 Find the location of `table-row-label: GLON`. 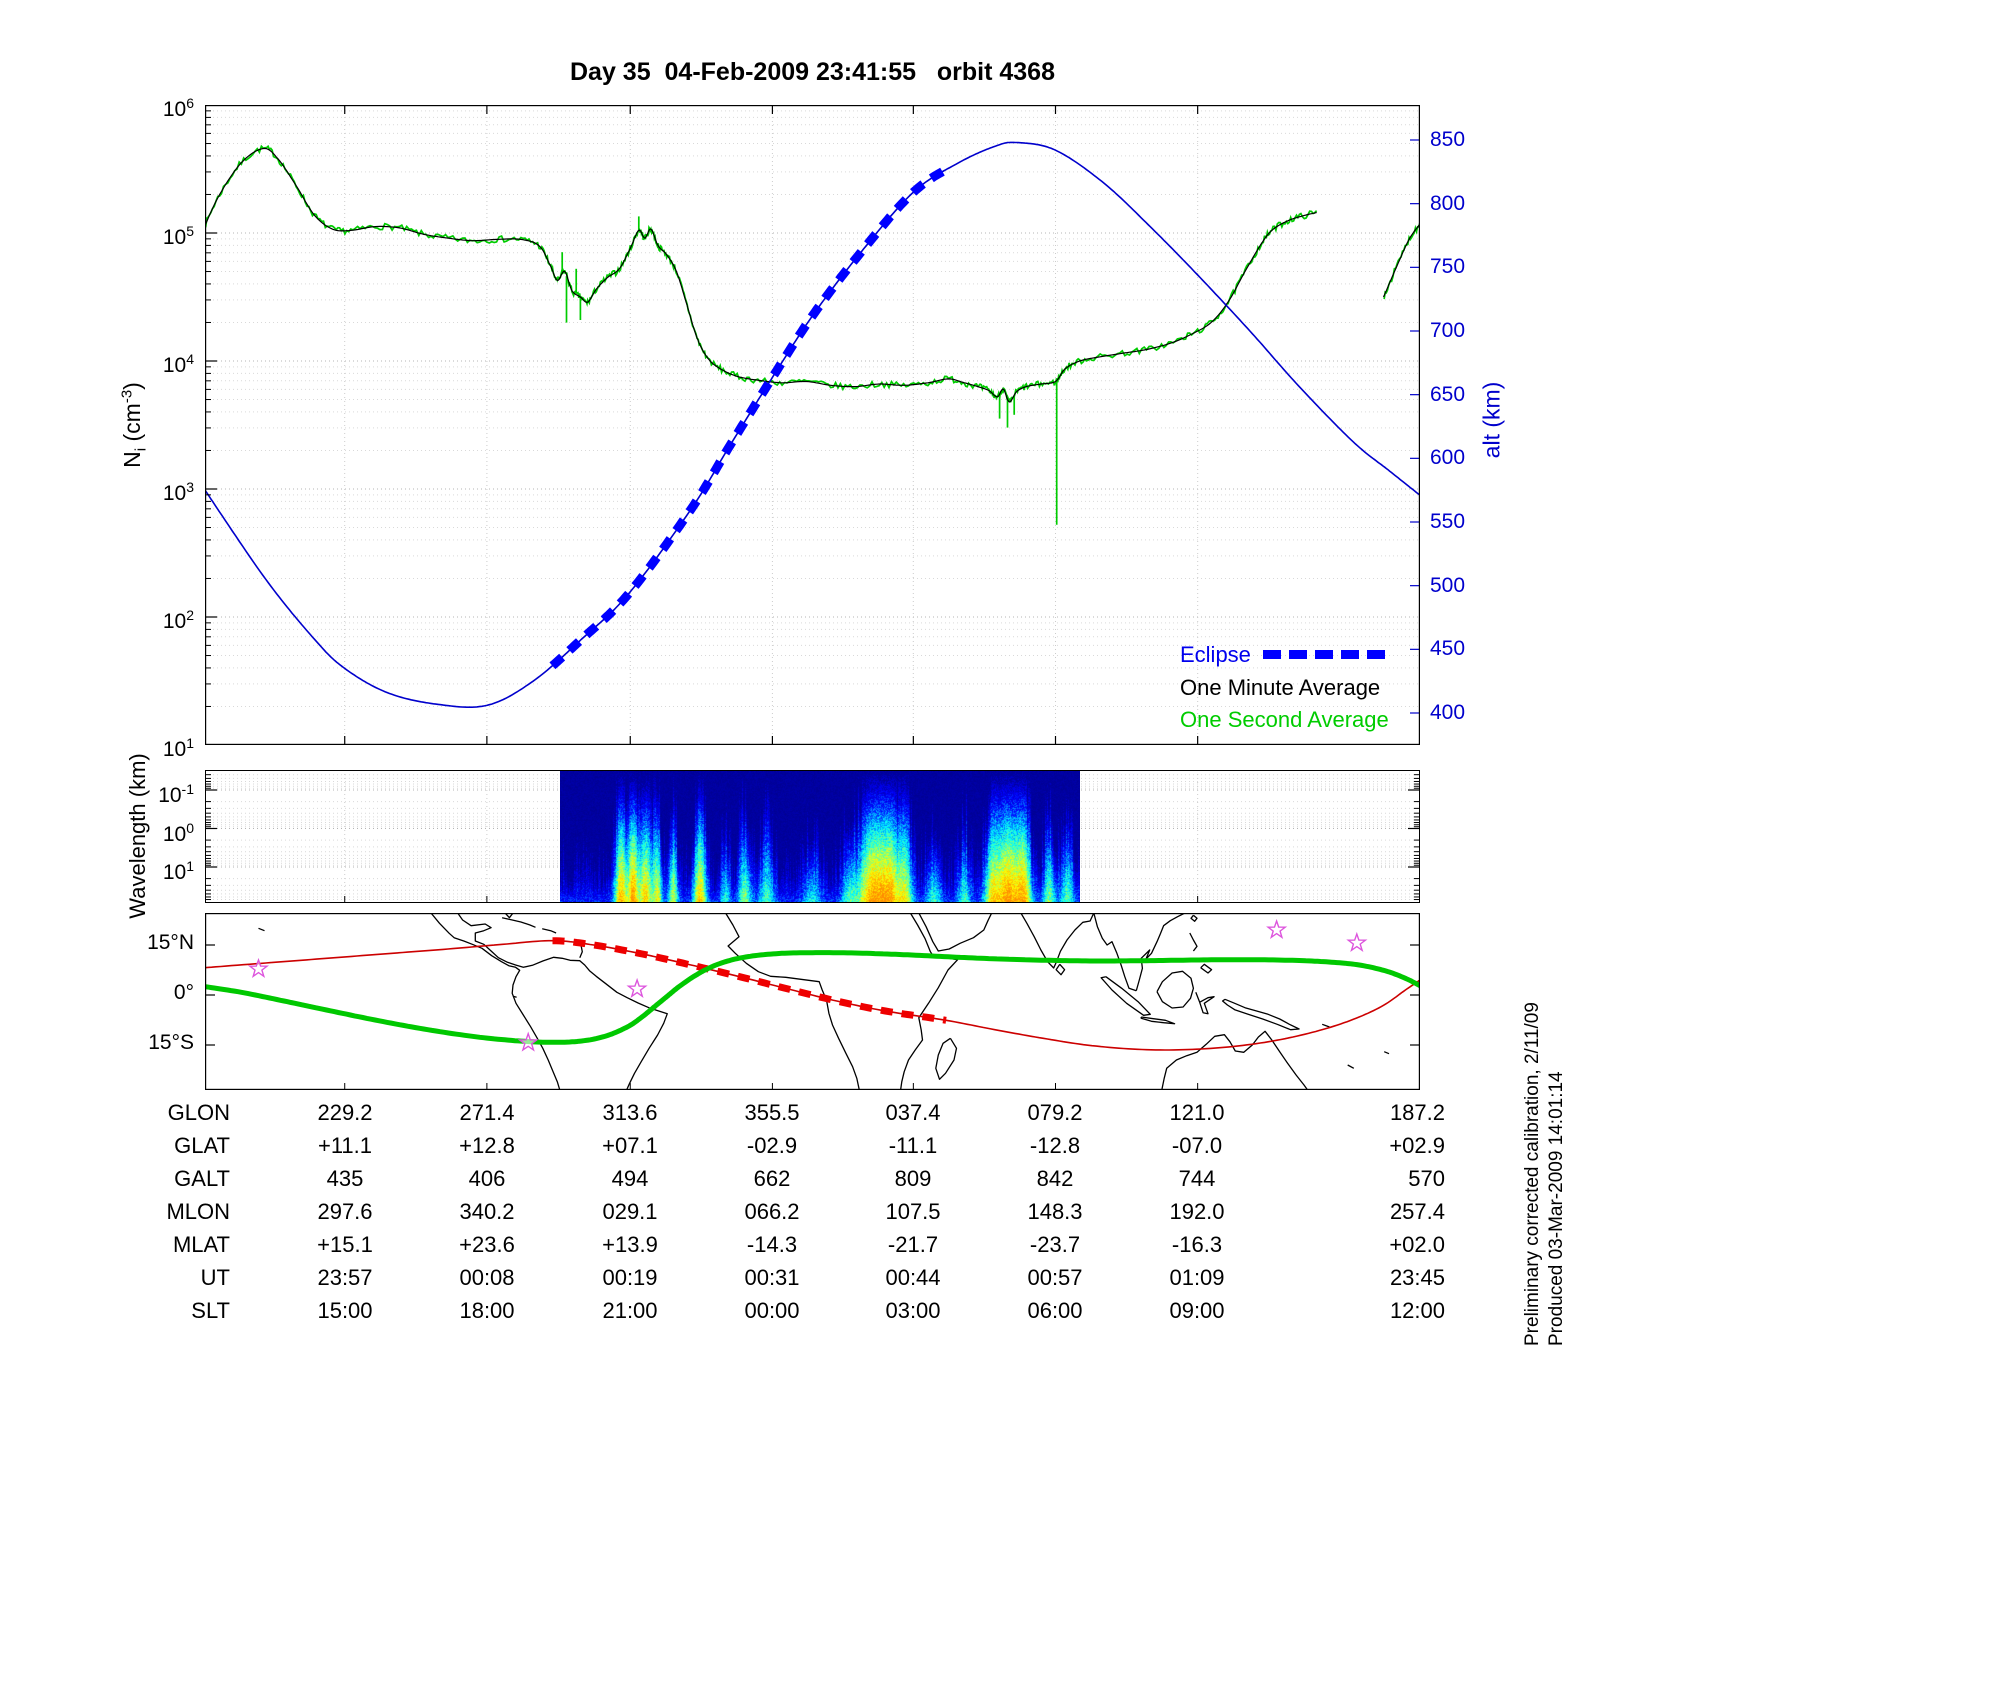

table-row-label: GLON is located at coordinates (198, 1112).